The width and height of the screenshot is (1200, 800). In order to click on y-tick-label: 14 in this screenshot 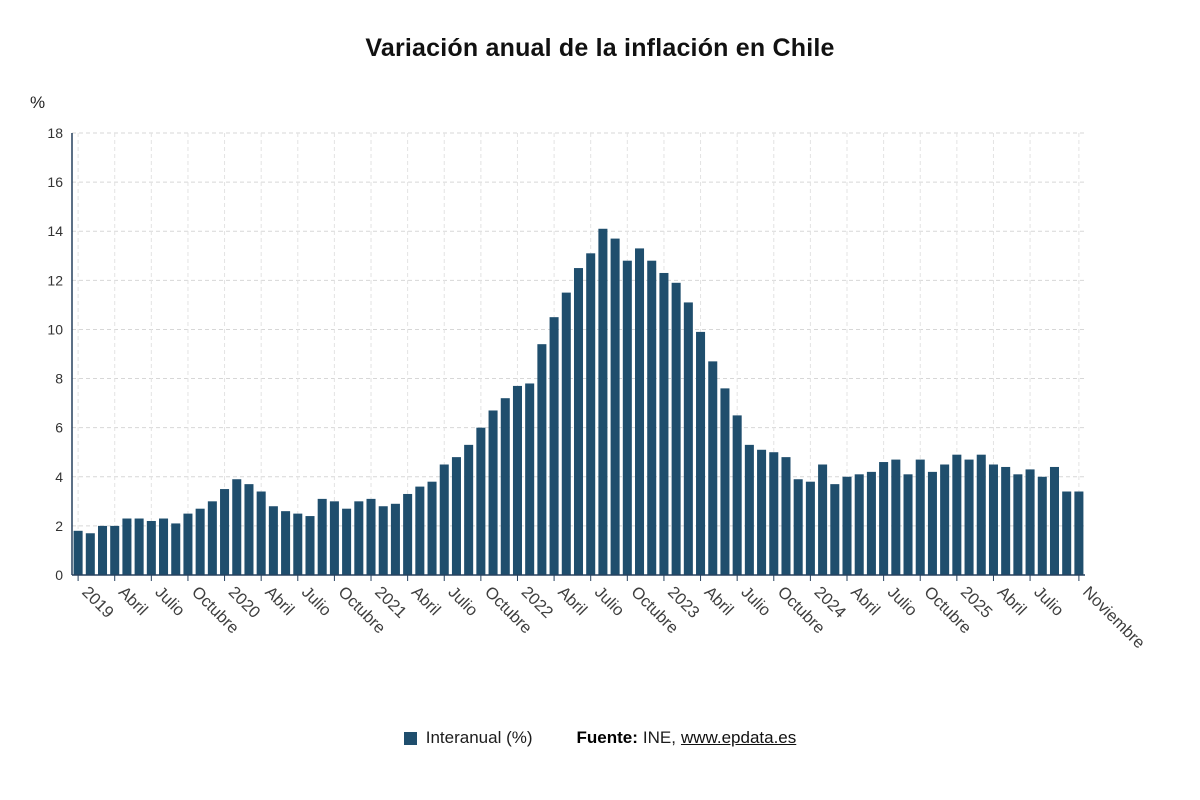, I will do `click(55, 231)`.